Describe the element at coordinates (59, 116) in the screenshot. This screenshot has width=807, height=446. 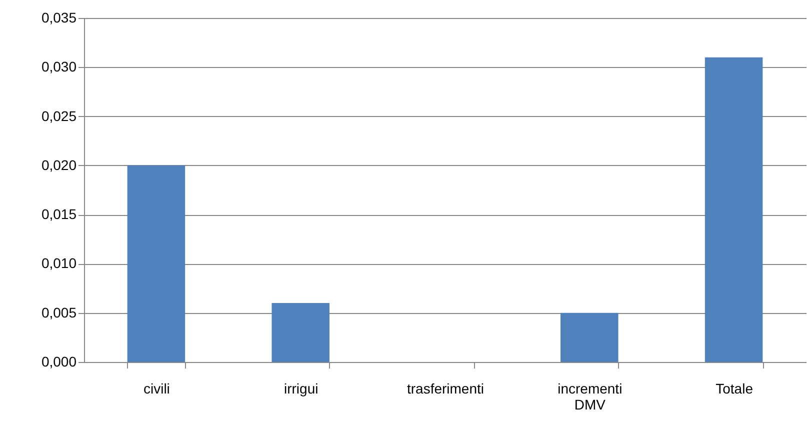
I see `y-tick-label: 0,025` at that location.